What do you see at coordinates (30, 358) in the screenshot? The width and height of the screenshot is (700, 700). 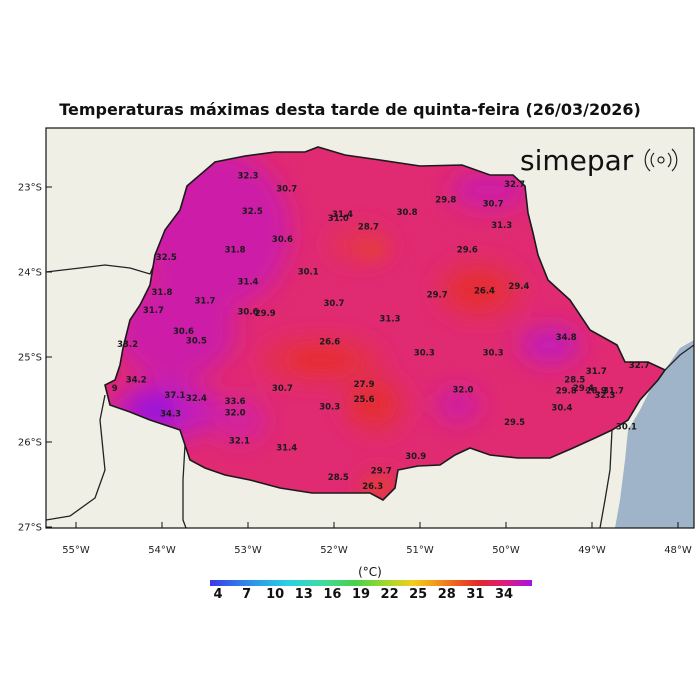 I see `lat-label: 25°S` at bounding box center [30, 358].